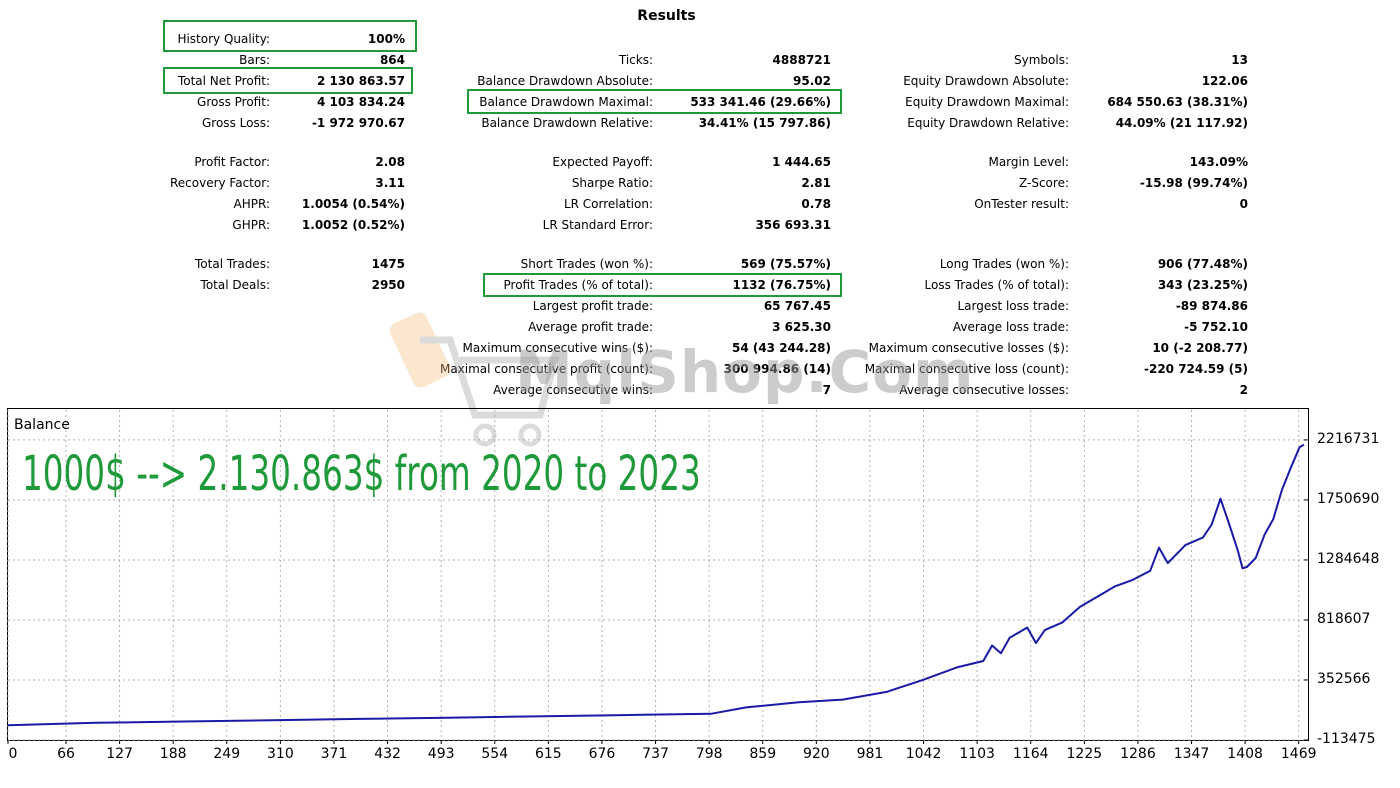  What do you see at coordinates (764, 123) in the screenshot?
I see `col2-value-3: 34.41% (15 797.86)` at bounding box center [764, 123].